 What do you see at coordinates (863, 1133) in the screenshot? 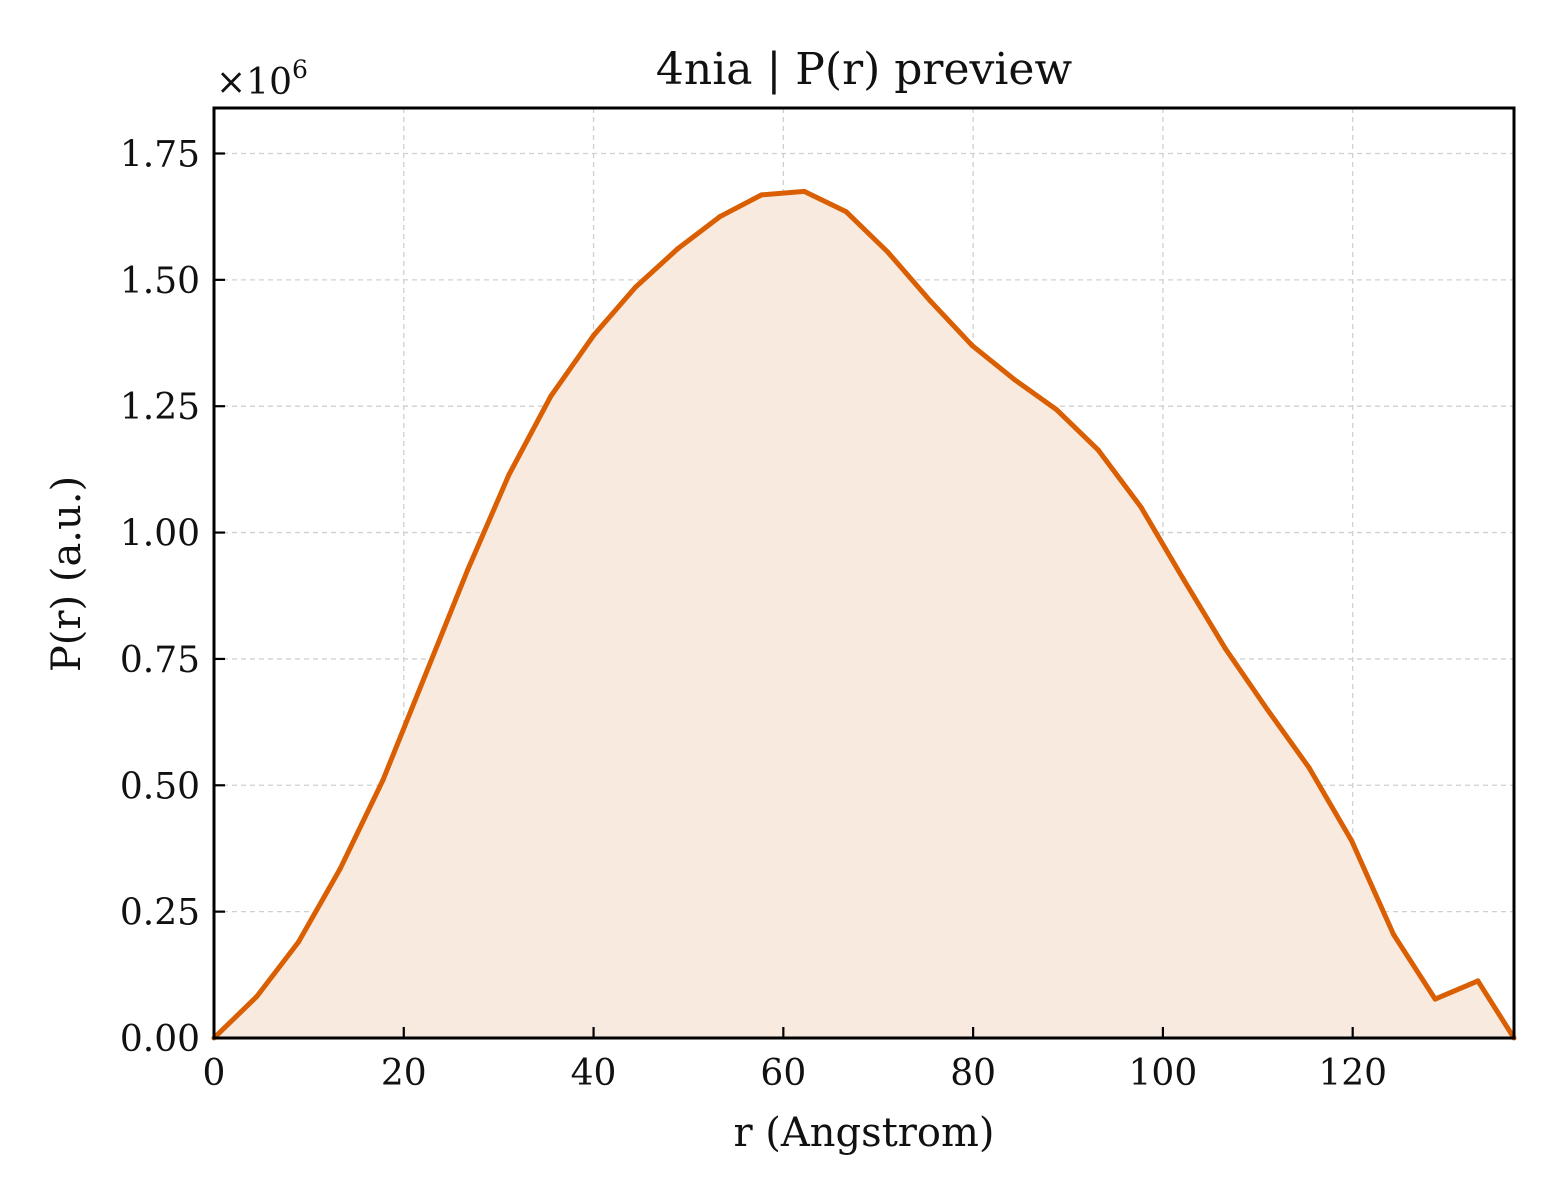
I see `x-axis-label: r (Angstrom)` at bounding box center [863, 1133].